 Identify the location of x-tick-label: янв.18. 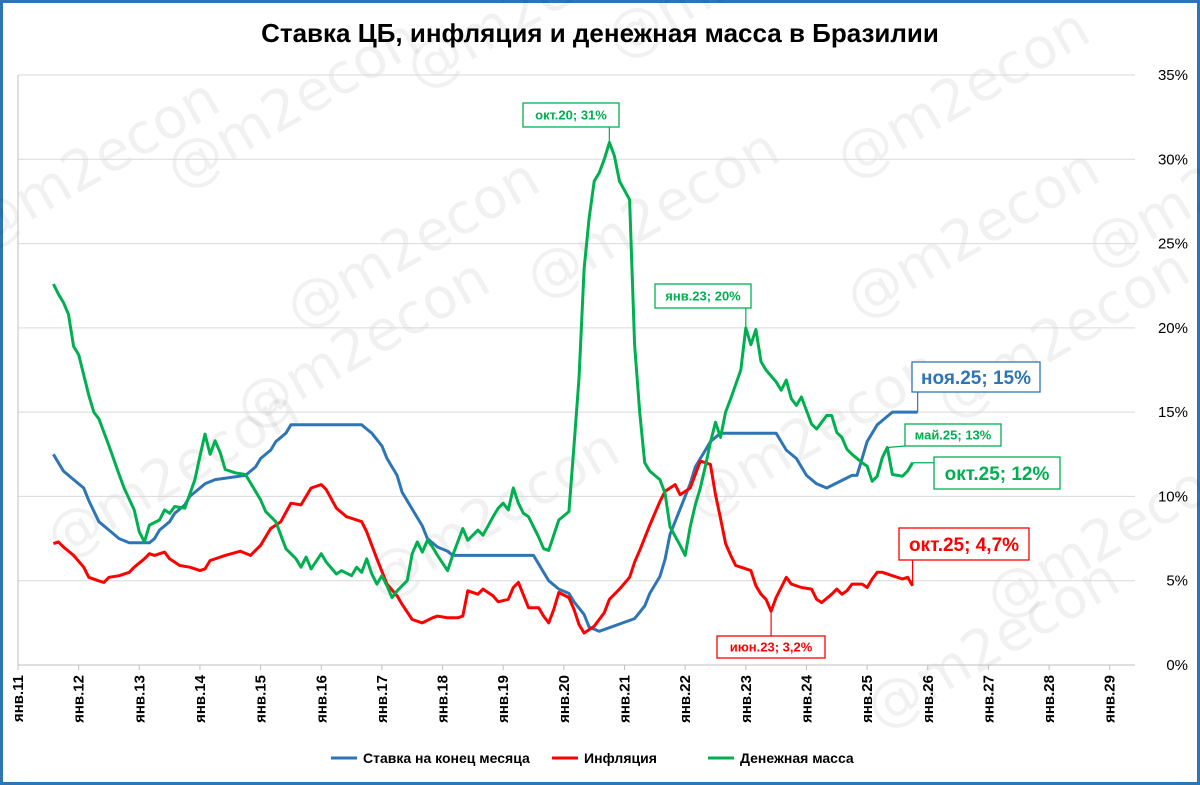
(443, 699).